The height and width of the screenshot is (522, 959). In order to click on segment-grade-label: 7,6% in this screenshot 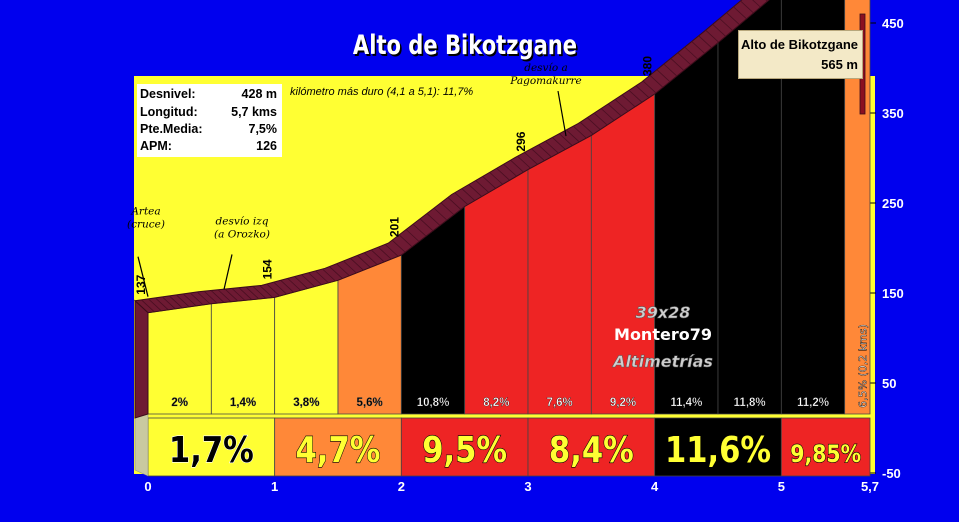, I will do `click(560, 403)`.